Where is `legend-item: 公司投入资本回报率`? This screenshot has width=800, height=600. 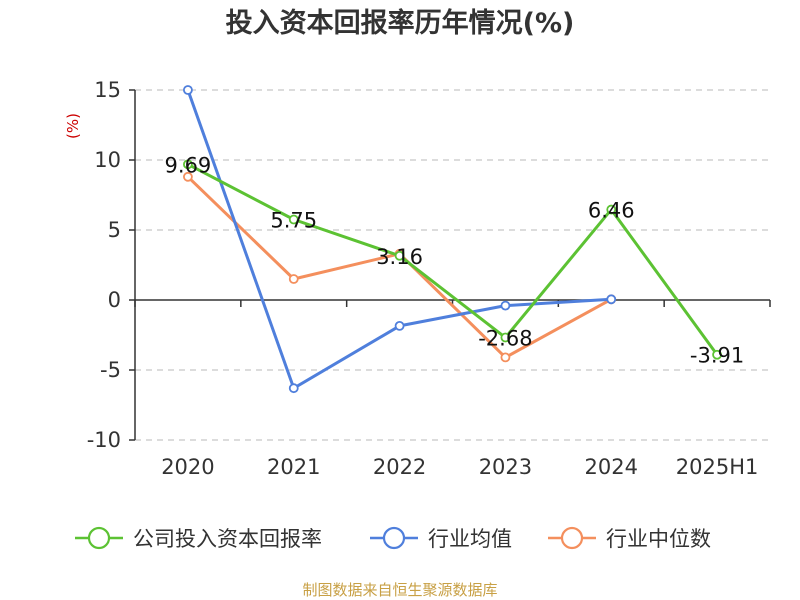
legend-item: 公司投入资本回报率 is located at coordinates (198, 538).